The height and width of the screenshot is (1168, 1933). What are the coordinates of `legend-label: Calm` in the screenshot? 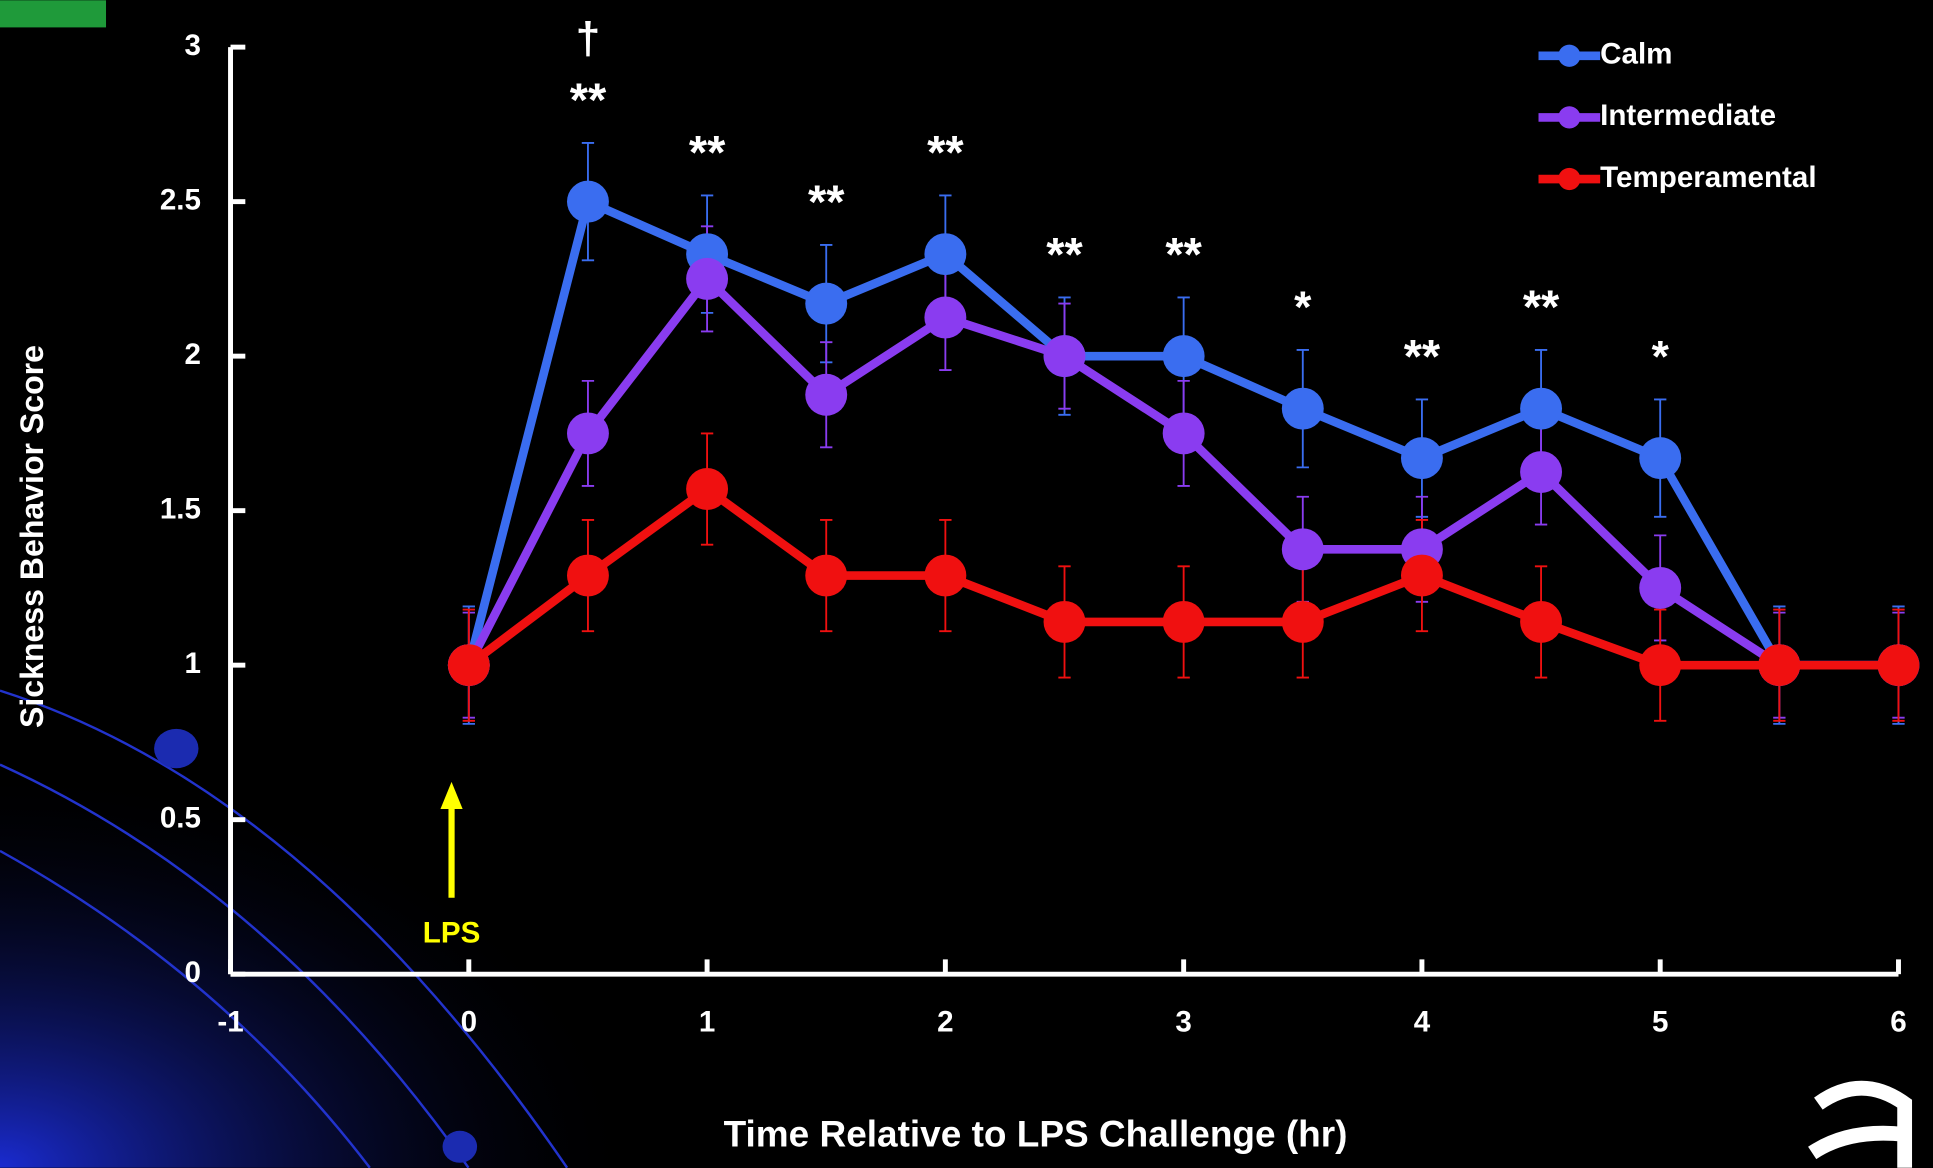 It's located at (1636, 54).